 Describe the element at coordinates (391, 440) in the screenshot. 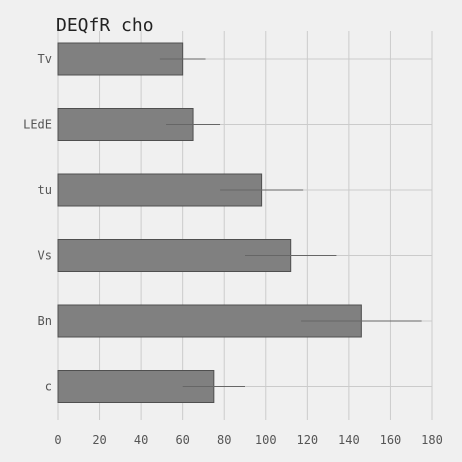

I see `x-tick-label: 160` at that location.